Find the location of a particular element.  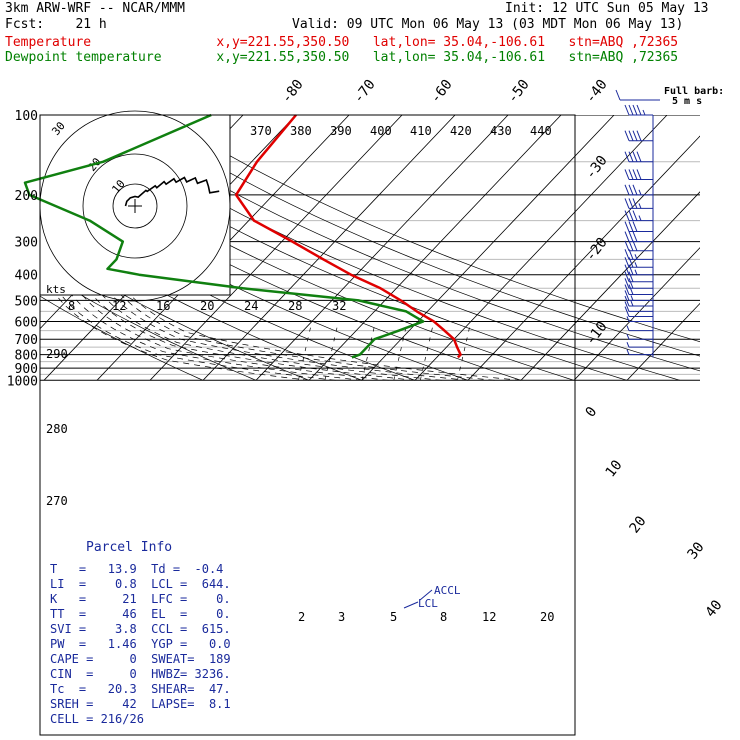

kts-label: kts is located at coordinates (56, 289).